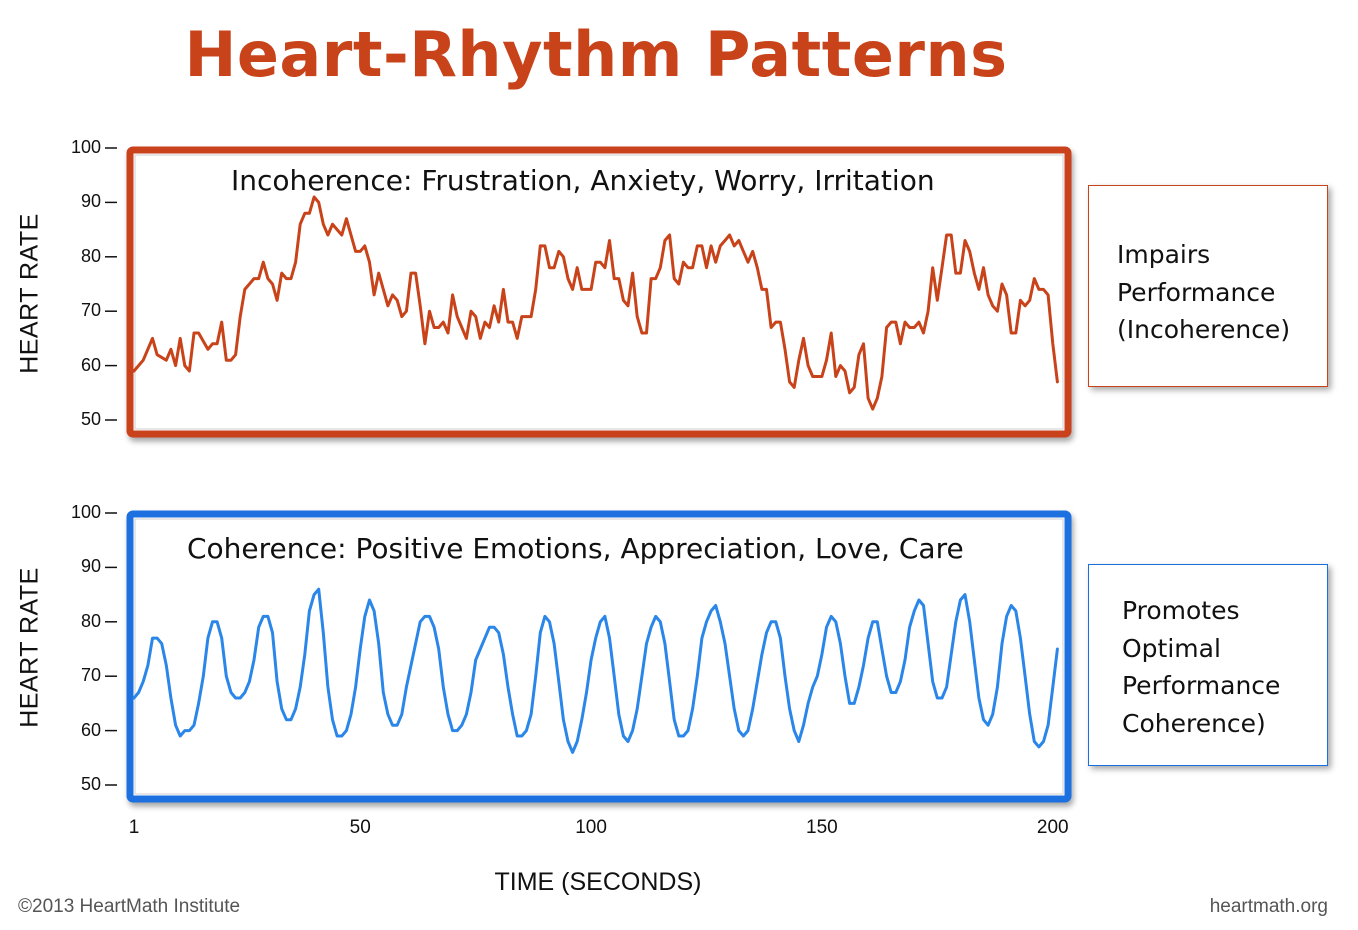 This screenshot has width=1358, height=930. Describe the element at coordinates (1052, 827) in the screenshot. I see `x-tick-label: 200` at that location.